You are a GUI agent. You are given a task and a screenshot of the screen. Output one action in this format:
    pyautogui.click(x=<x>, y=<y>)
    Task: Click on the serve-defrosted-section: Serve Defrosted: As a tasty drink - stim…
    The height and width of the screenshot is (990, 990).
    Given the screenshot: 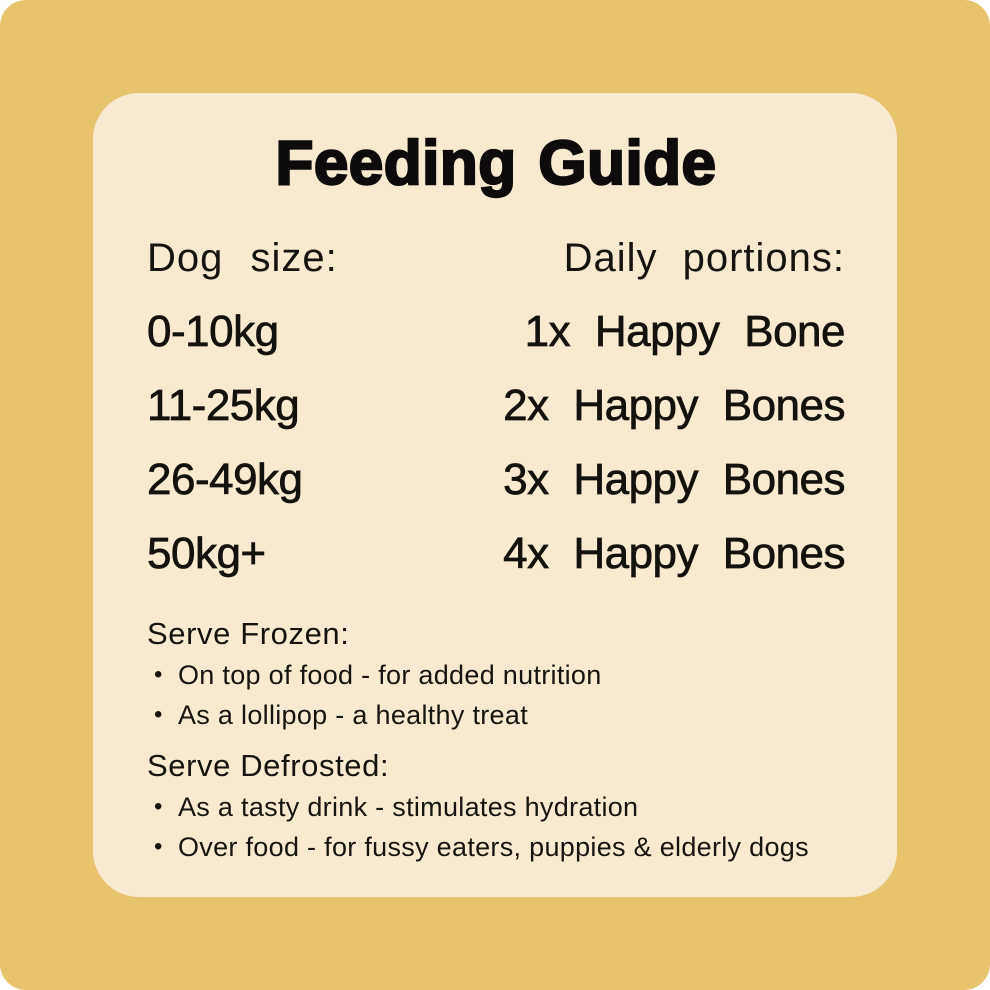 What is the action you would take?
    pyautogui.click(x=496, y=807)
    